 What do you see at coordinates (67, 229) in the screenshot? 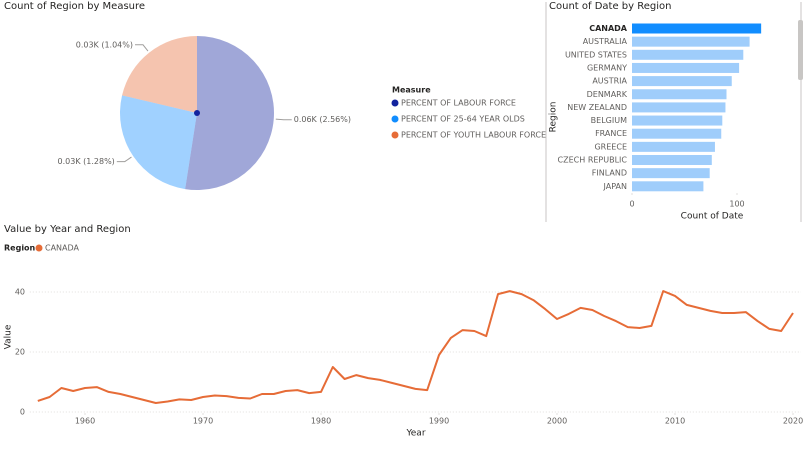
I see `line-title: Value by Year and Region` at bounding box center [67, 229].